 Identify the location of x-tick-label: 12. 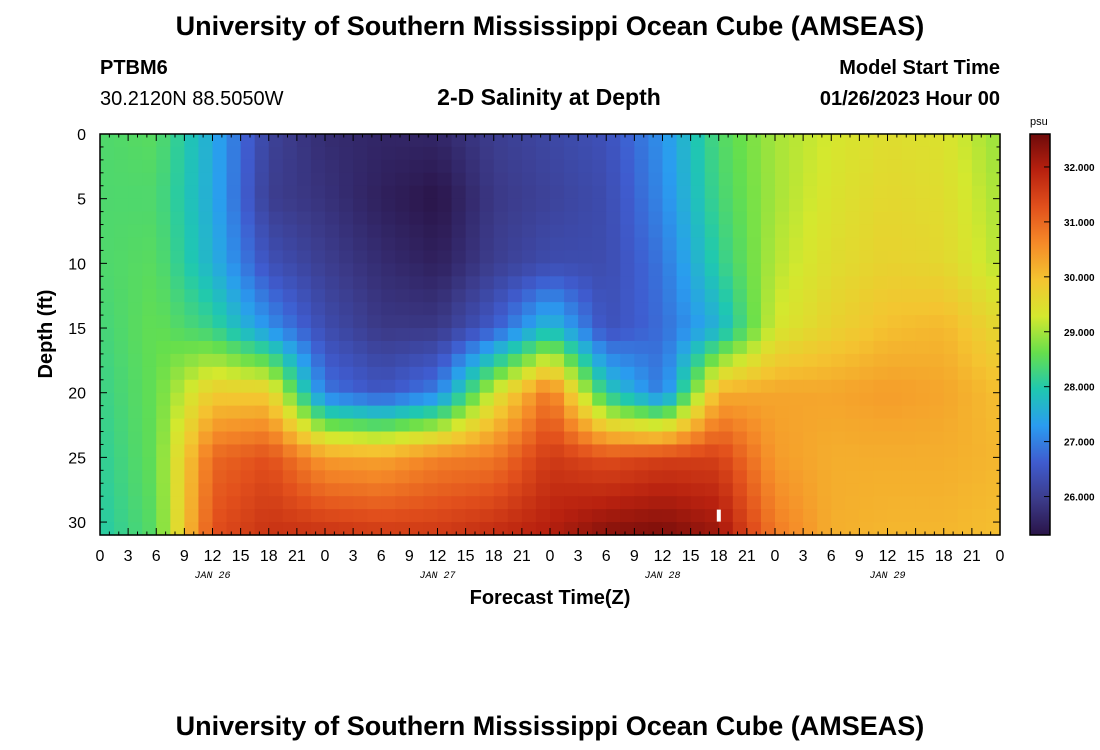
(213, 556).